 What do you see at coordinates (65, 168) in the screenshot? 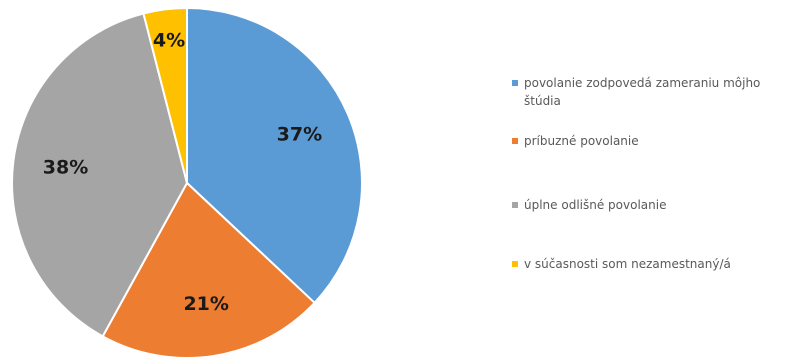
I see `pie-value-label: 38%` at bounding box center [65, 168].